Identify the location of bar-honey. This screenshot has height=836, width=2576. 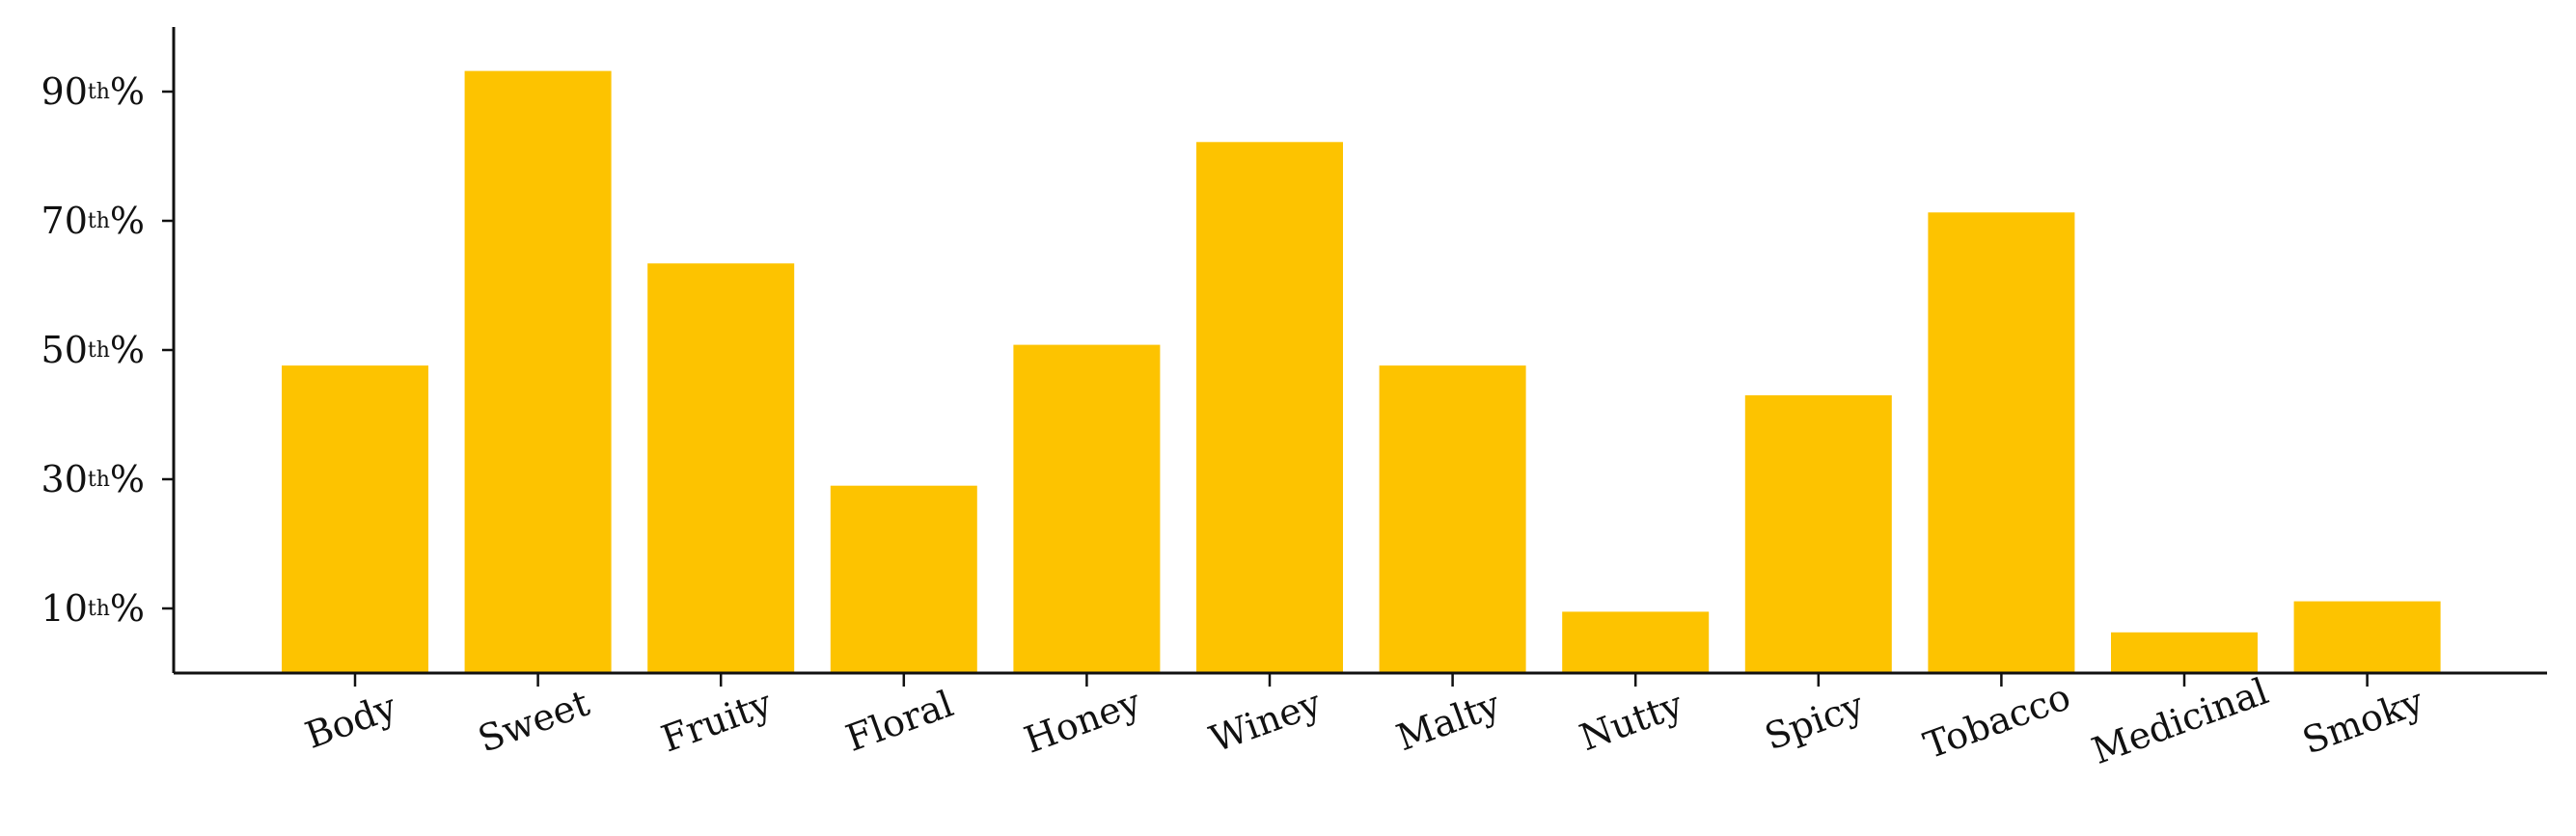
(1087, 508).